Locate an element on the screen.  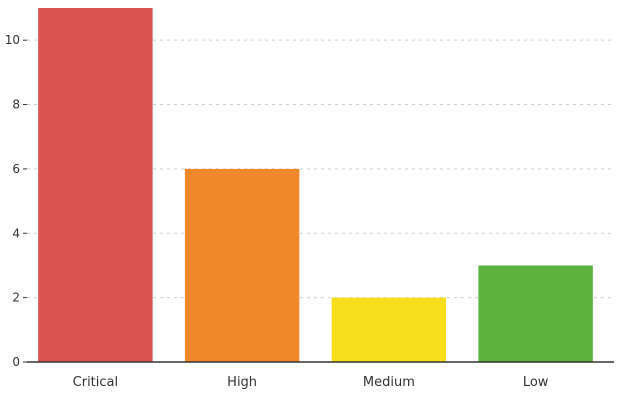
x-axis-labels: Critical High Medium Low is located at coordinates (311, 382).